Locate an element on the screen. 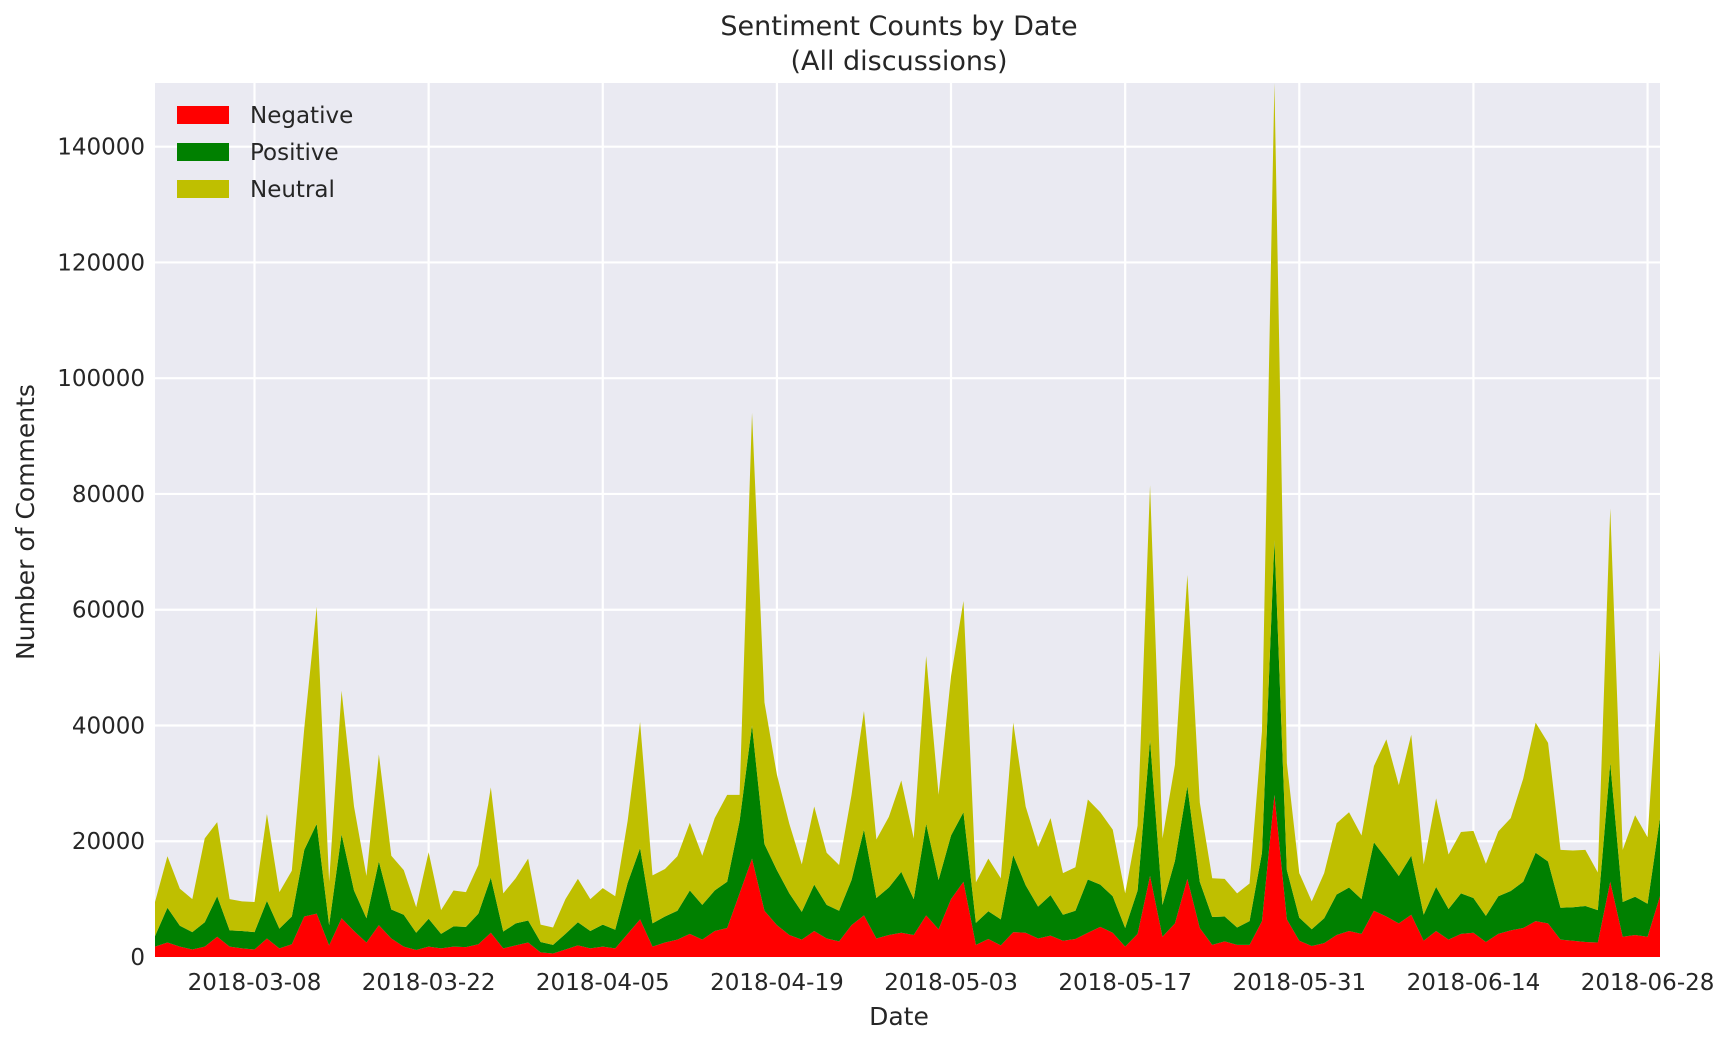 This screenshot has height=1043, width=1713. chart-subtitle: (All discussions) is located at coordinates (898, 61).